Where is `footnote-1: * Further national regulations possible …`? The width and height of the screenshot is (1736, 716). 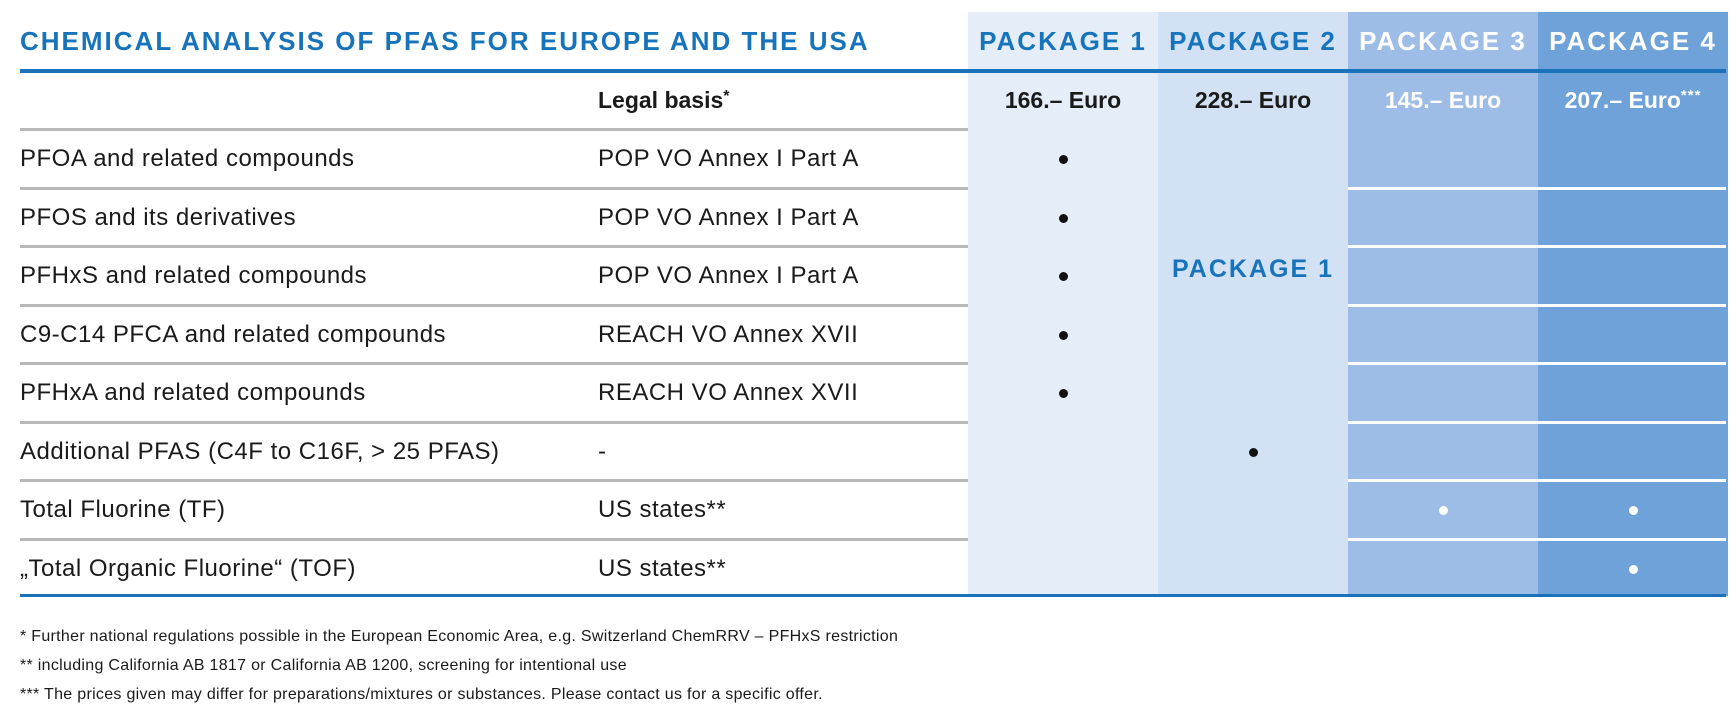 footnote-1: * Further national regulations possible … is located at coordinates (459, 636).